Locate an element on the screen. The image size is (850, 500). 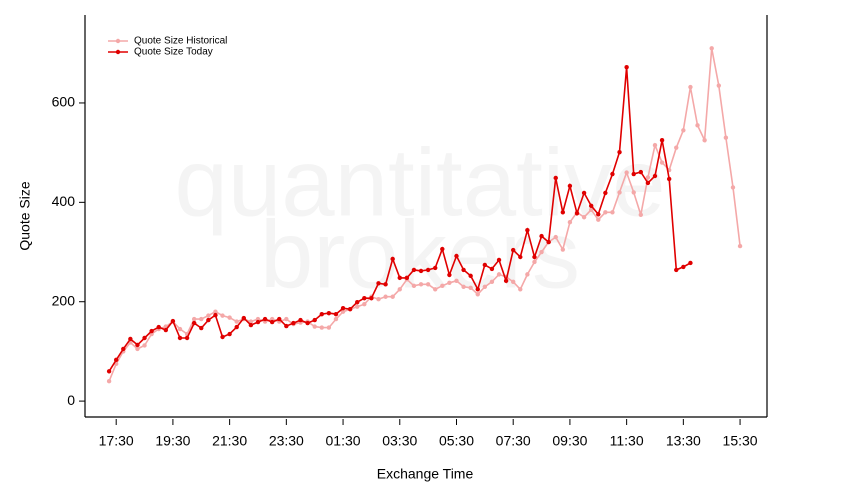
legend-label: Quote Size Historical is located at coordinates (180, 41).